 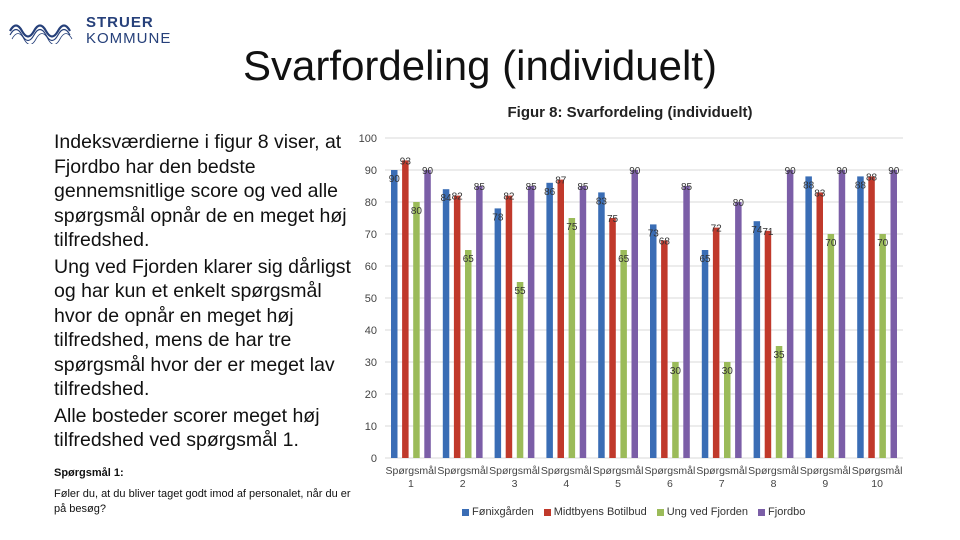 I want to click on data-label: 78, so click(x=498, y=217).